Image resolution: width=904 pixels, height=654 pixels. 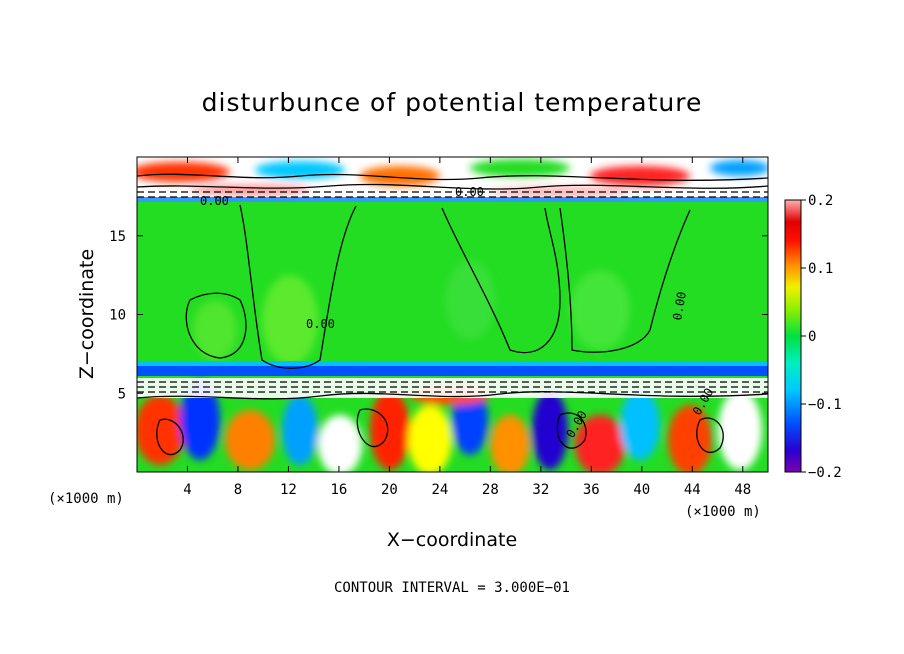 I want to click on colorbar-tick-label: 0.1, so click(x=820, y=269).